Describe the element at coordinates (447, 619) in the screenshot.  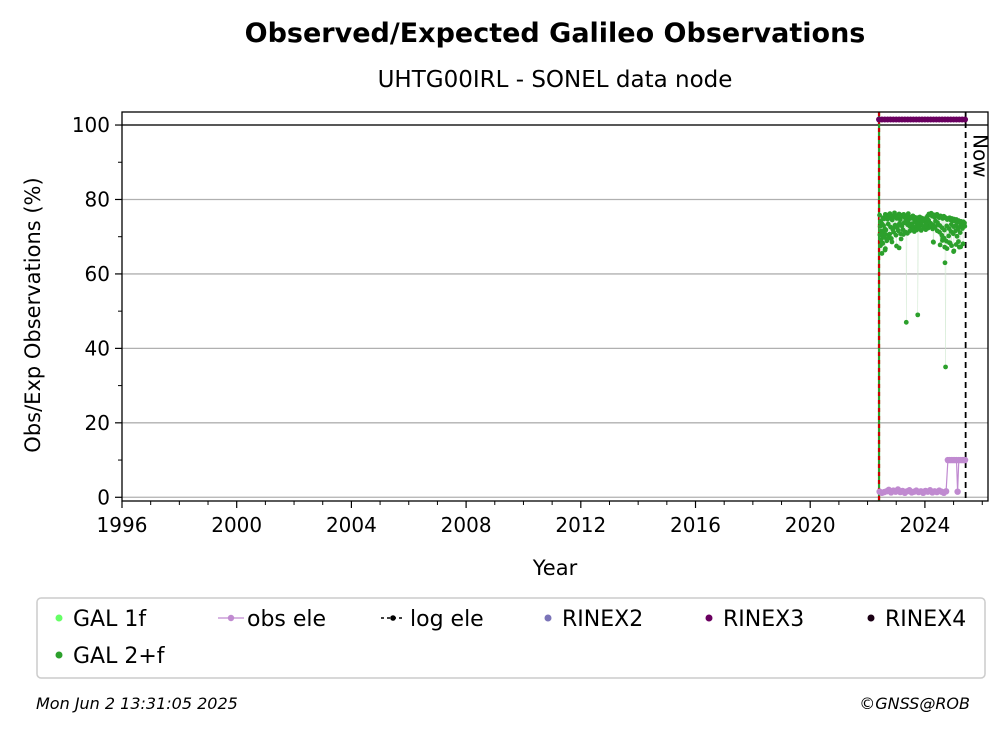
I see `legend-label: log ele` at that location.